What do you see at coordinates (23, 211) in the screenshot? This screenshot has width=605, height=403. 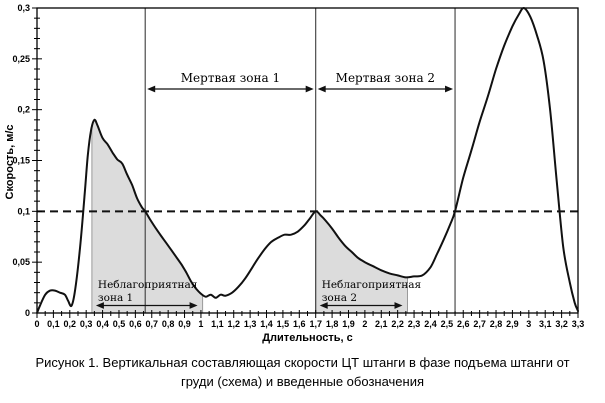 I see `y-tick-label: 0,1` at bounding box center [23, 211].